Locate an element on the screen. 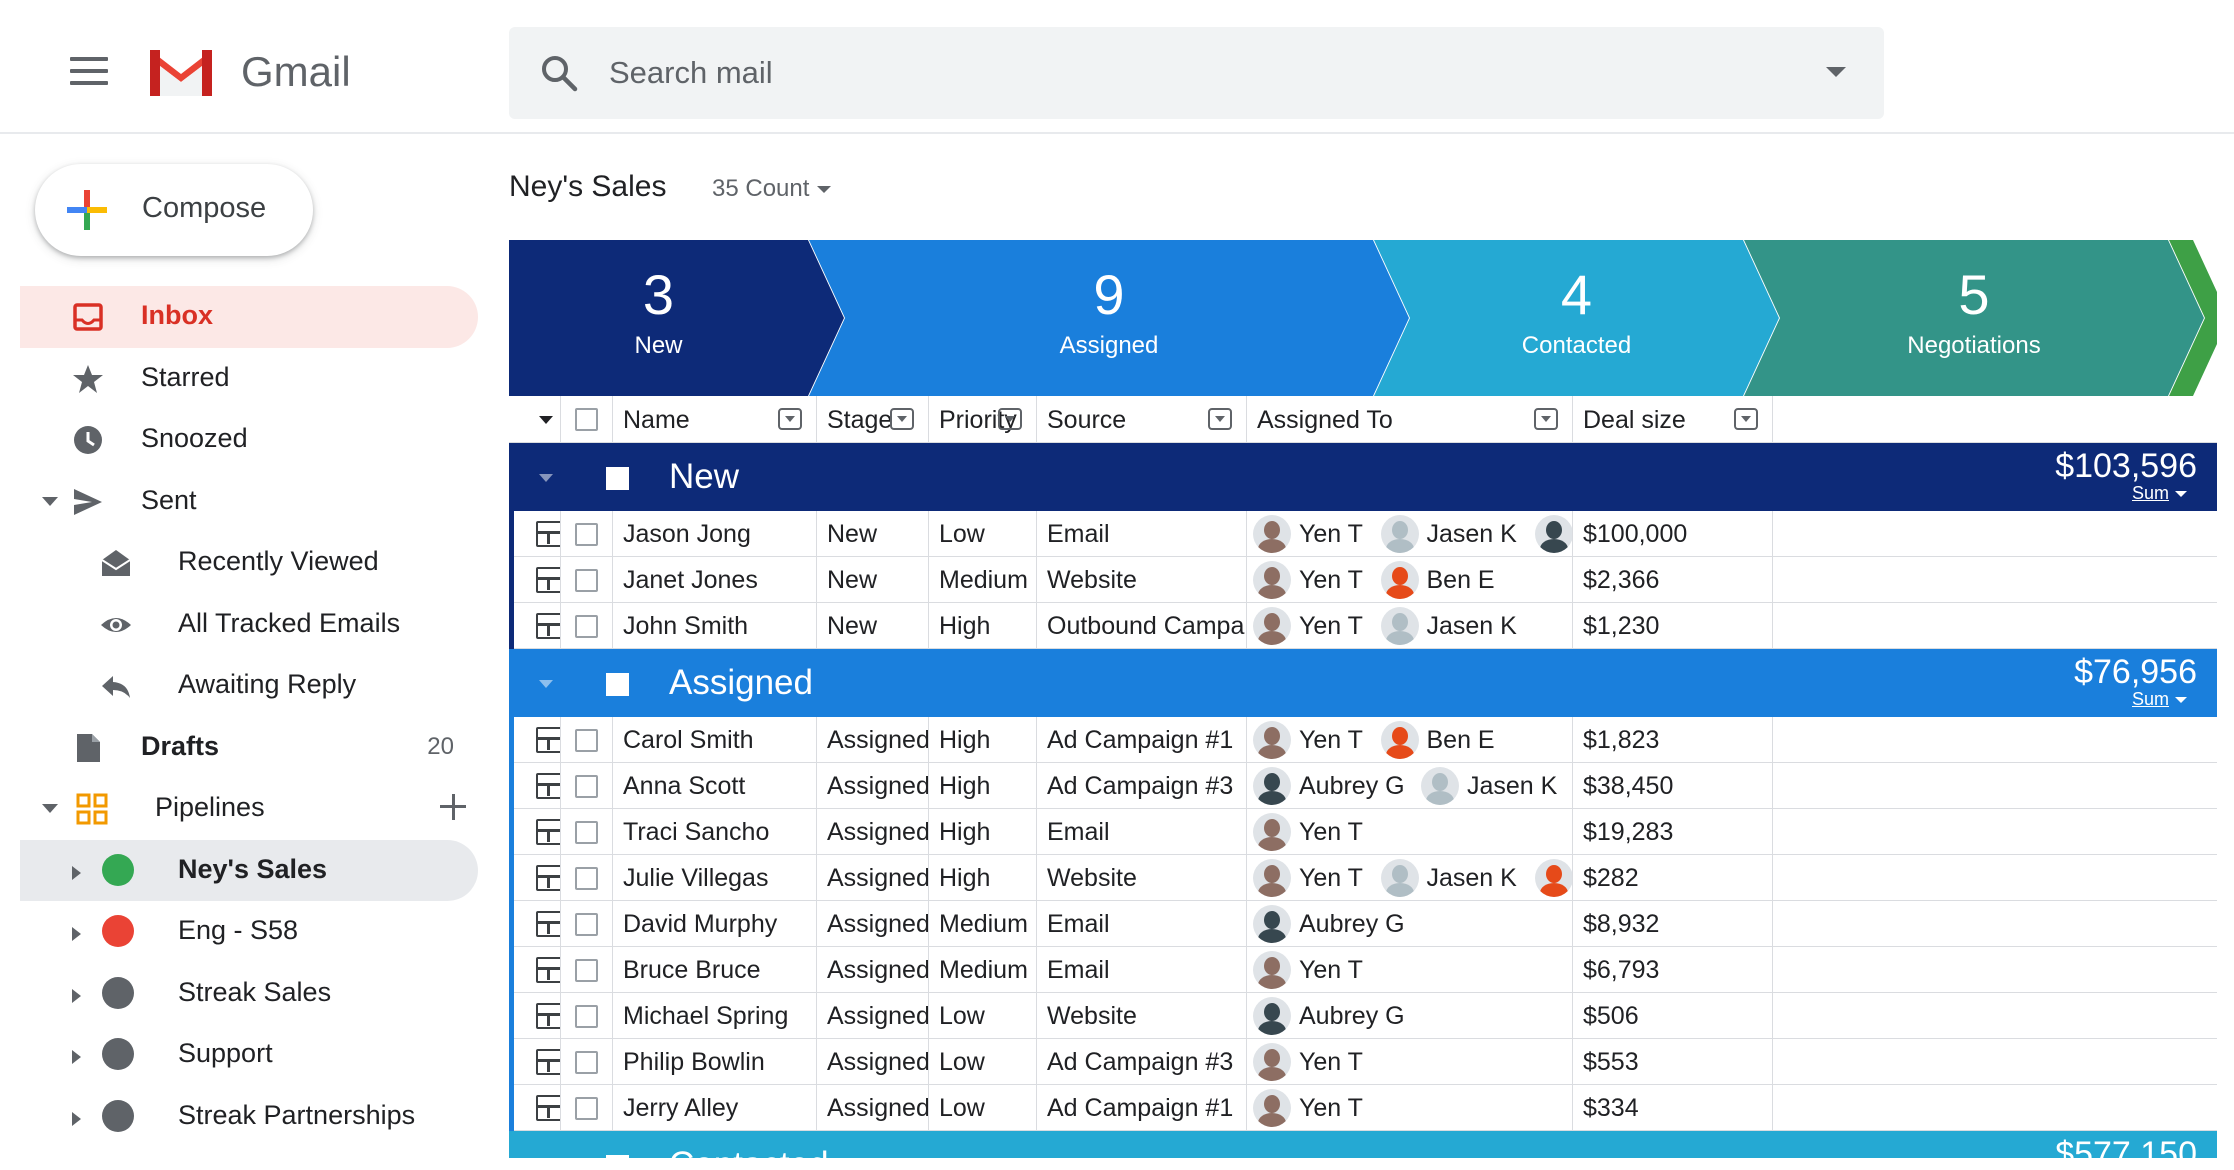 The image size is (2234, 1170). cell-deal-size: $282 is located at coordinates (1673, 878).